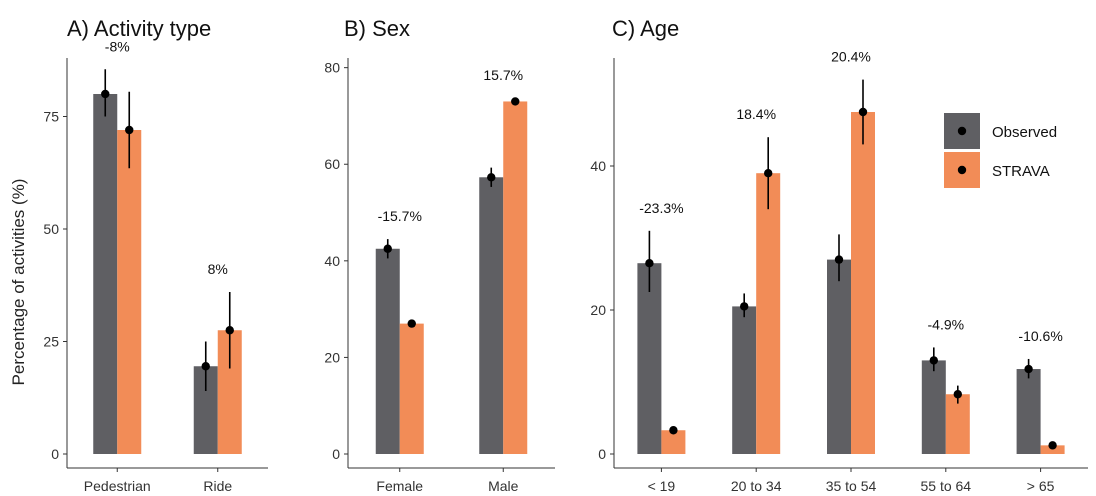 The width and height of the screenshot is (1096, 496). I want to click on y-tick-label: 50, so click(51, 229).